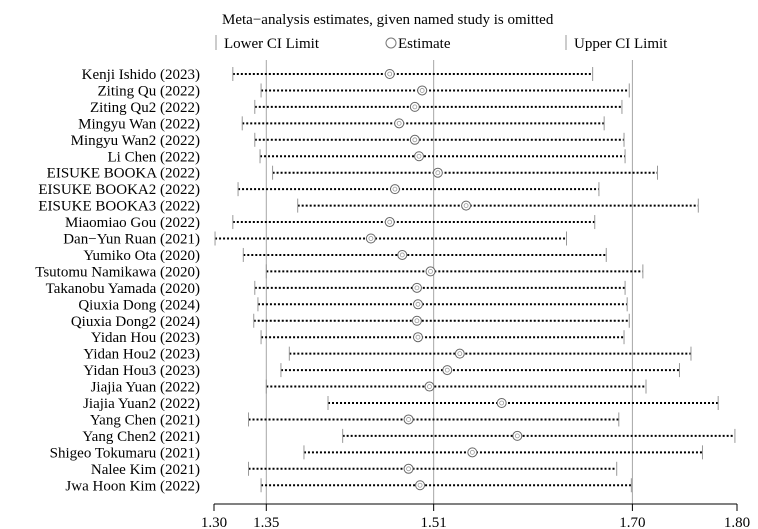  Describe the element at coordinates (391, 43) in the screenshot. I see `legend-estimate-marker` at that location.